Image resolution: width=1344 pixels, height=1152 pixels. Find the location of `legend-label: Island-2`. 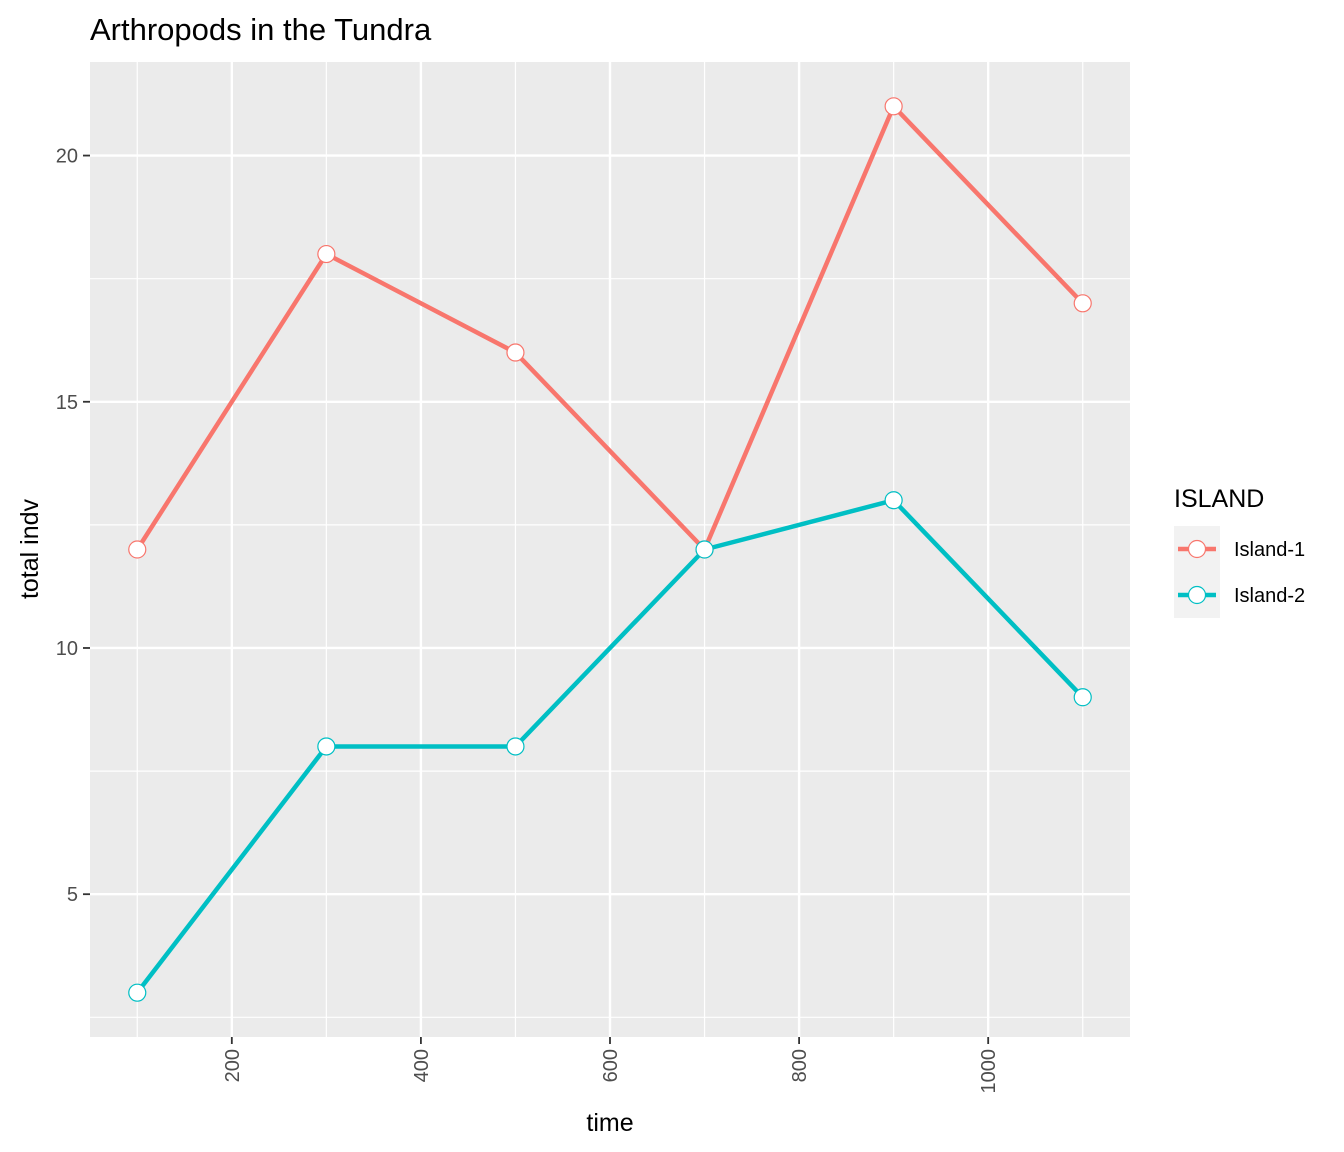

legend-label: Island-2 is located at coordinates (1269, 596).